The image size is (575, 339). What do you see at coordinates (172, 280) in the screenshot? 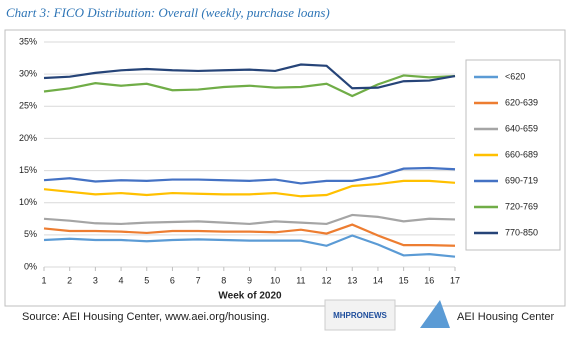
I see `x-tick-label: 6` at bounding box center [172, 280].